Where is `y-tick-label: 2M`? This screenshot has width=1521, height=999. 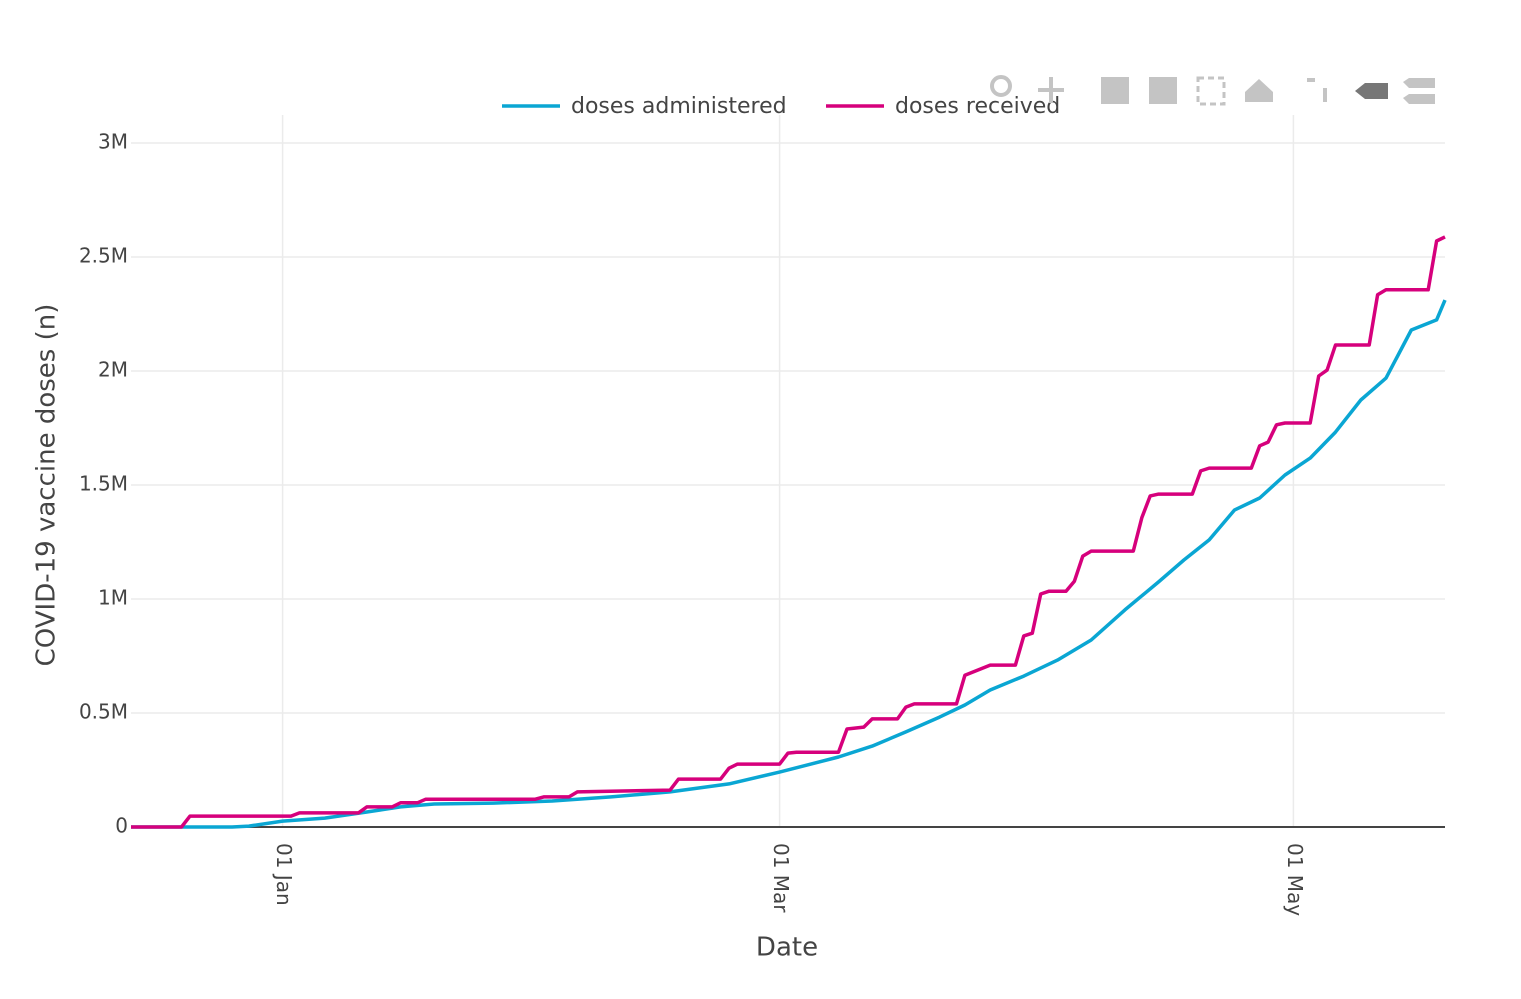
y-tick-label: 2M is located at coordinates (113, 370).